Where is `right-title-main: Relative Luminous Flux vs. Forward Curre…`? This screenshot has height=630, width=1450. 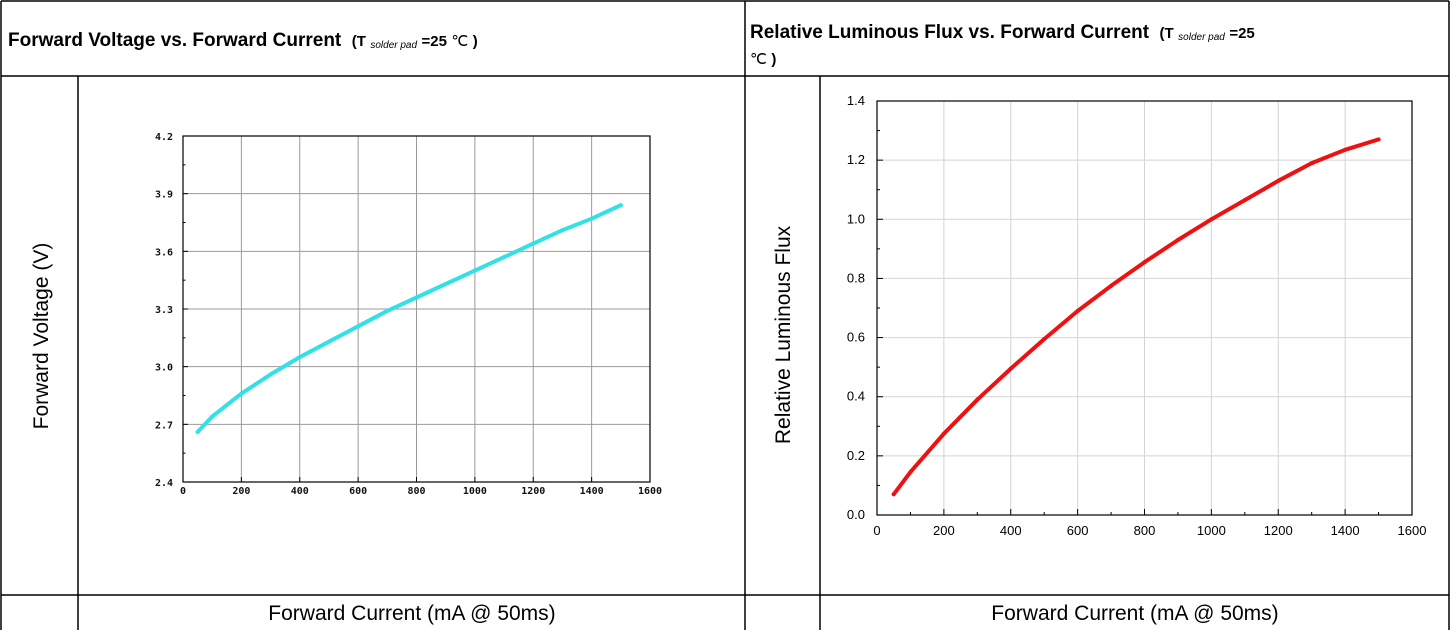
right-title-main: Relative Luminous Flux vs. Forward Curre… is located at coordinates (950, 32).